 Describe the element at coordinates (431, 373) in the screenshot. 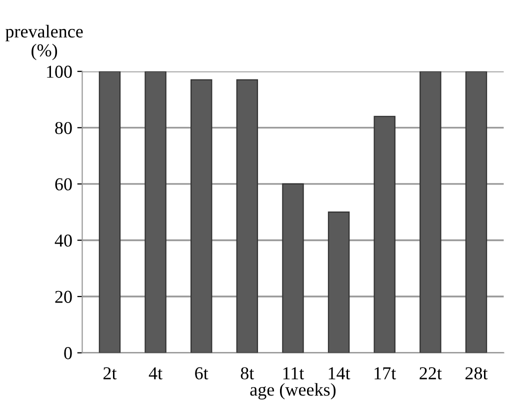

I see `x-tick-label: 22t` at that location.